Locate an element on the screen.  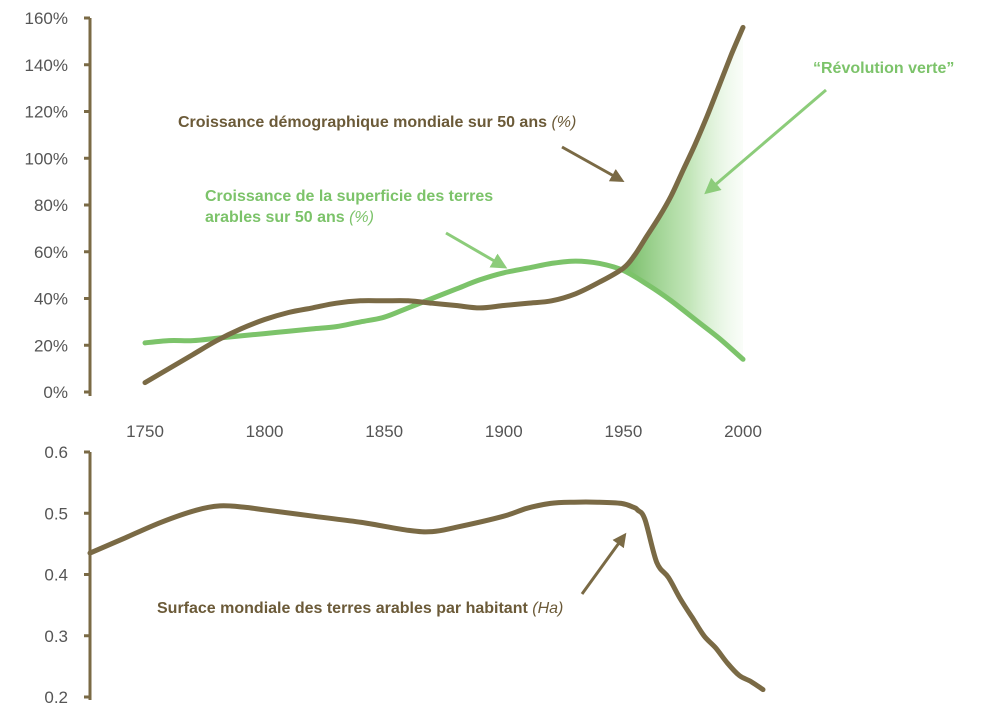
land-growth-series-line is located at coordinates (444, 310).